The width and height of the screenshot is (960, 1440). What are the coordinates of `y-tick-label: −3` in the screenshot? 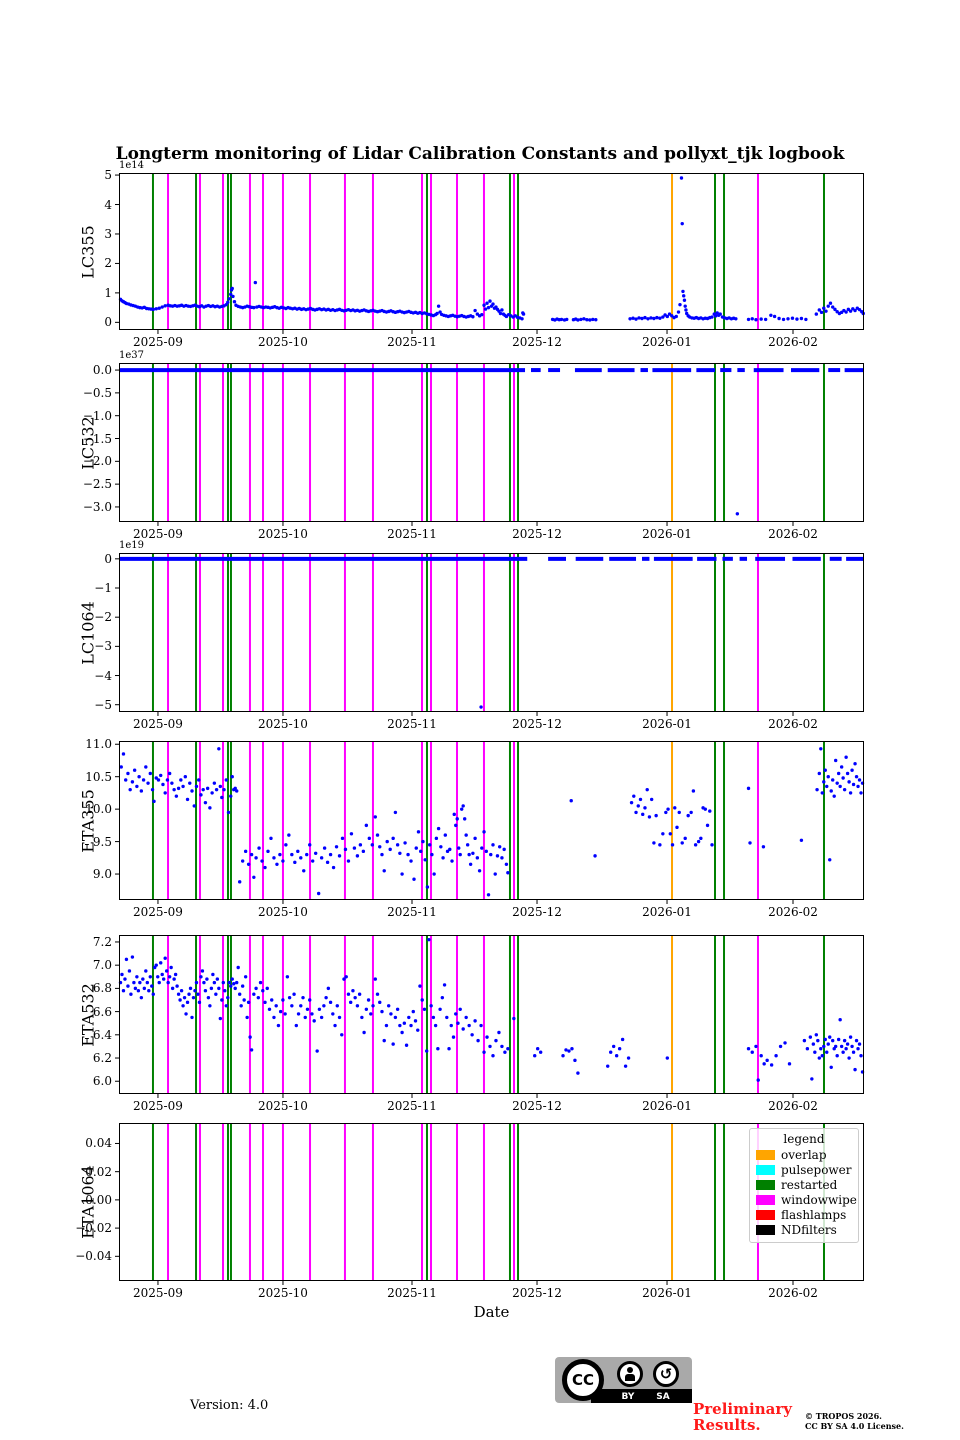 It's located at (103, 646).